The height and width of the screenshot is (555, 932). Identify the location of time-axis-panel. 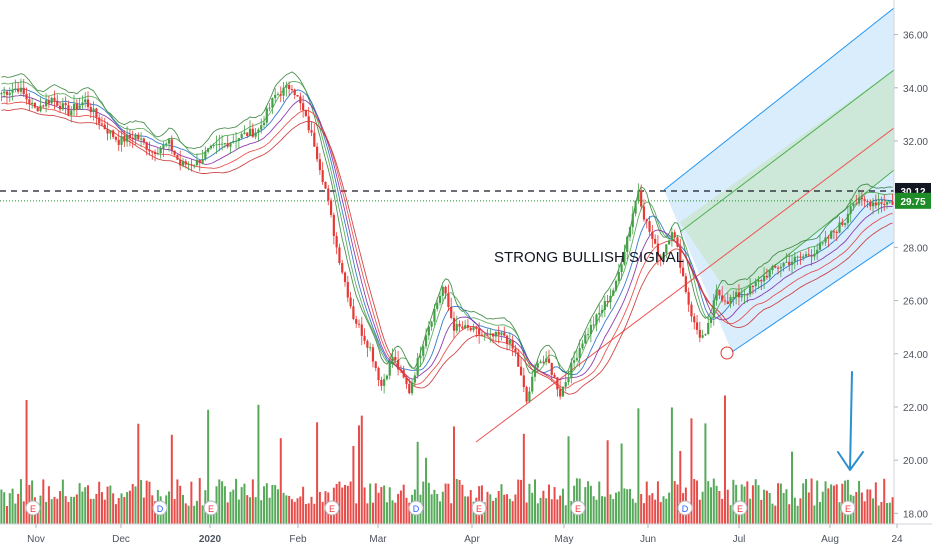
(466, 537).